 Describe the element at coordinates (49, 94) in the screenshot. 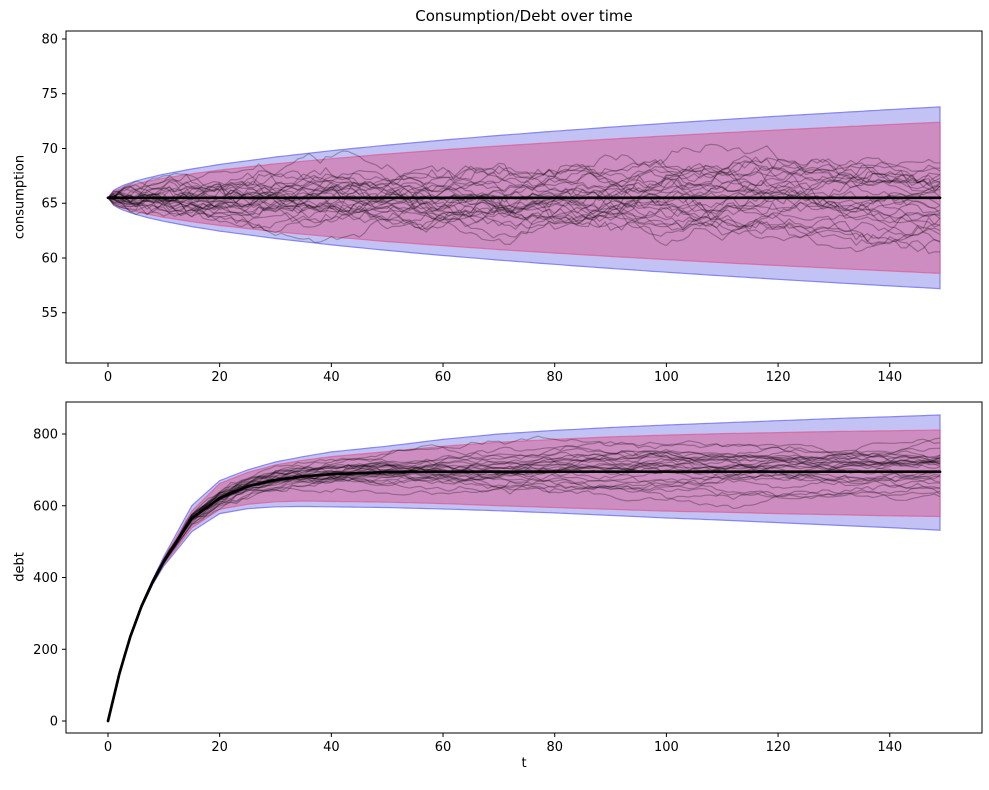

I see `y-tick-label: 75` at that location.